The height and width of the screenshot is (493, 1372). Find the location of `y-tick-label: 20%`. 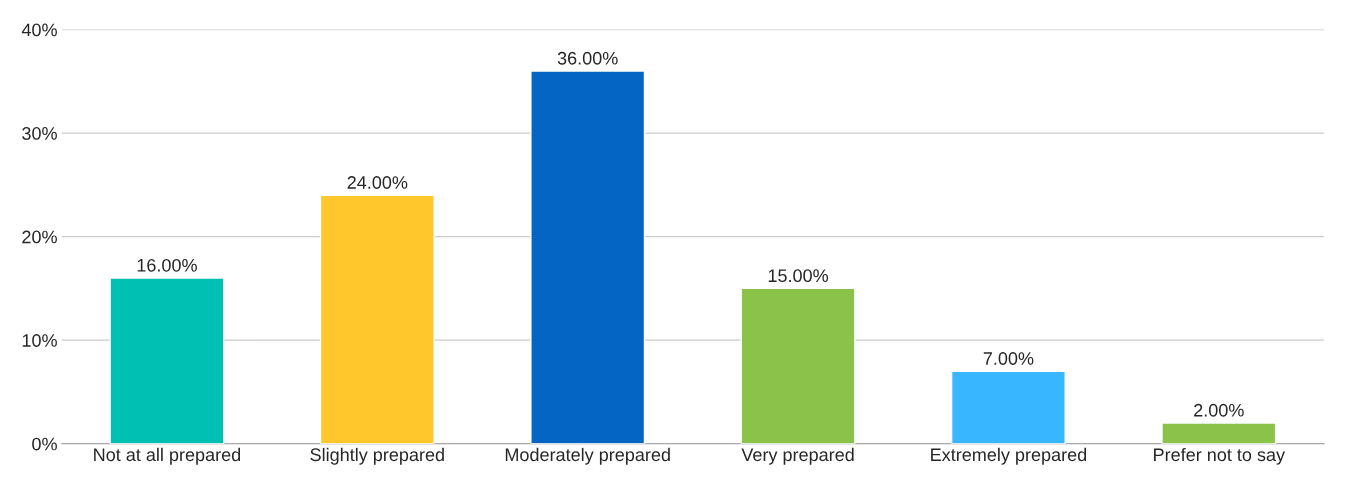

y-tick-label: 20% is located at coordinates (39, 237).